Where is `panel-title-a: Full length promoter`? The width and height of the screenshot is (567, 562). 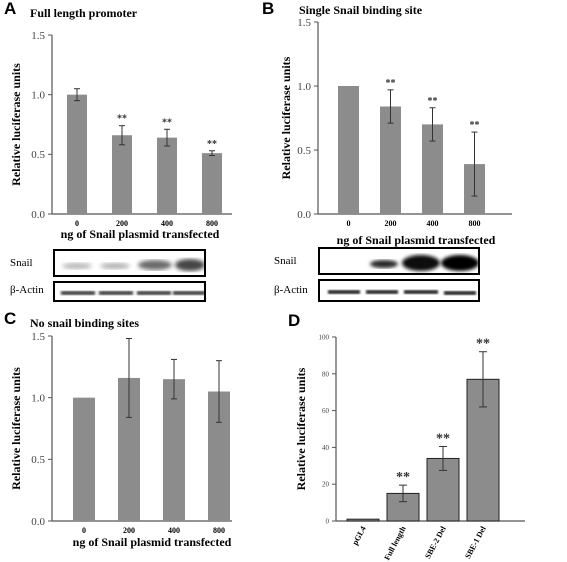 panel-title-a: Full length promoter is located at coordinates (84, 13).